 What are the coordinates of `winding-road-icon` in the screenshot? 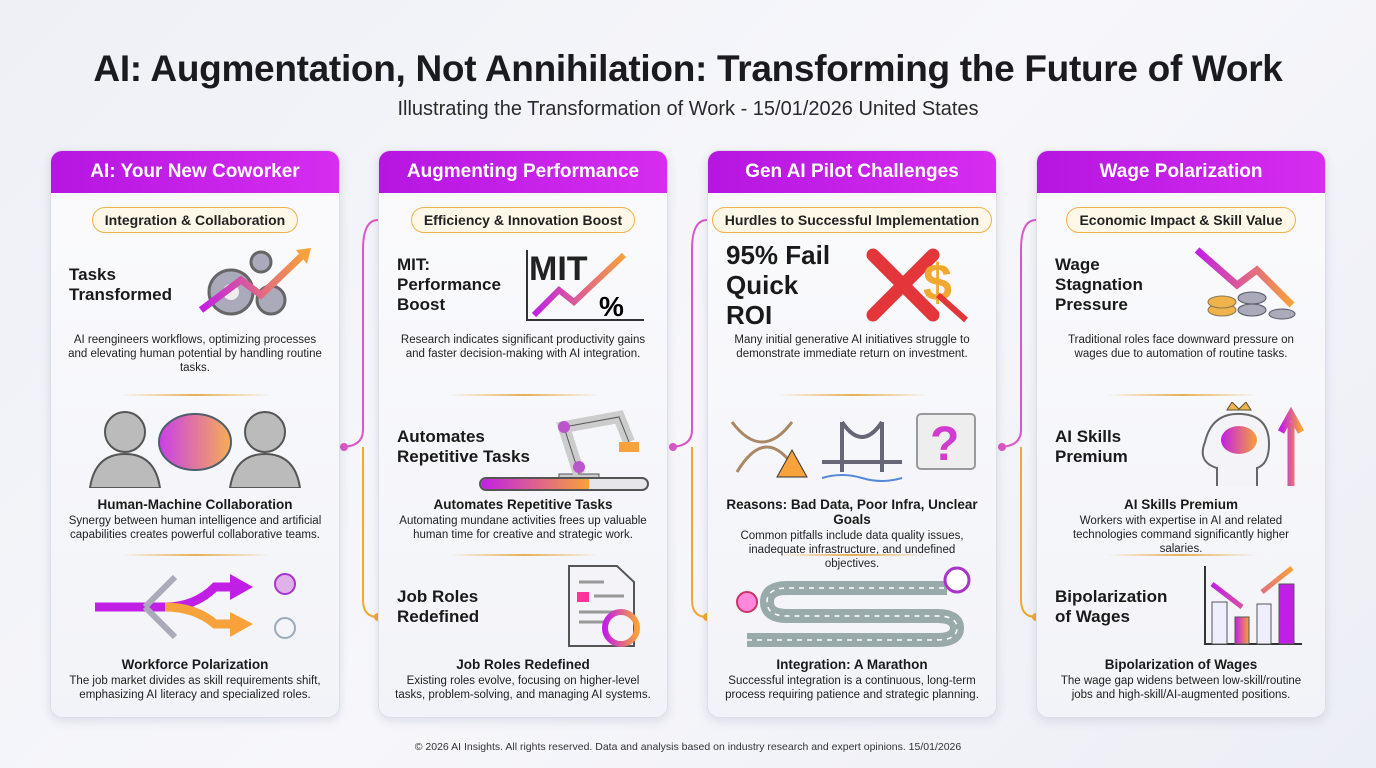 It's located at (852, 607).